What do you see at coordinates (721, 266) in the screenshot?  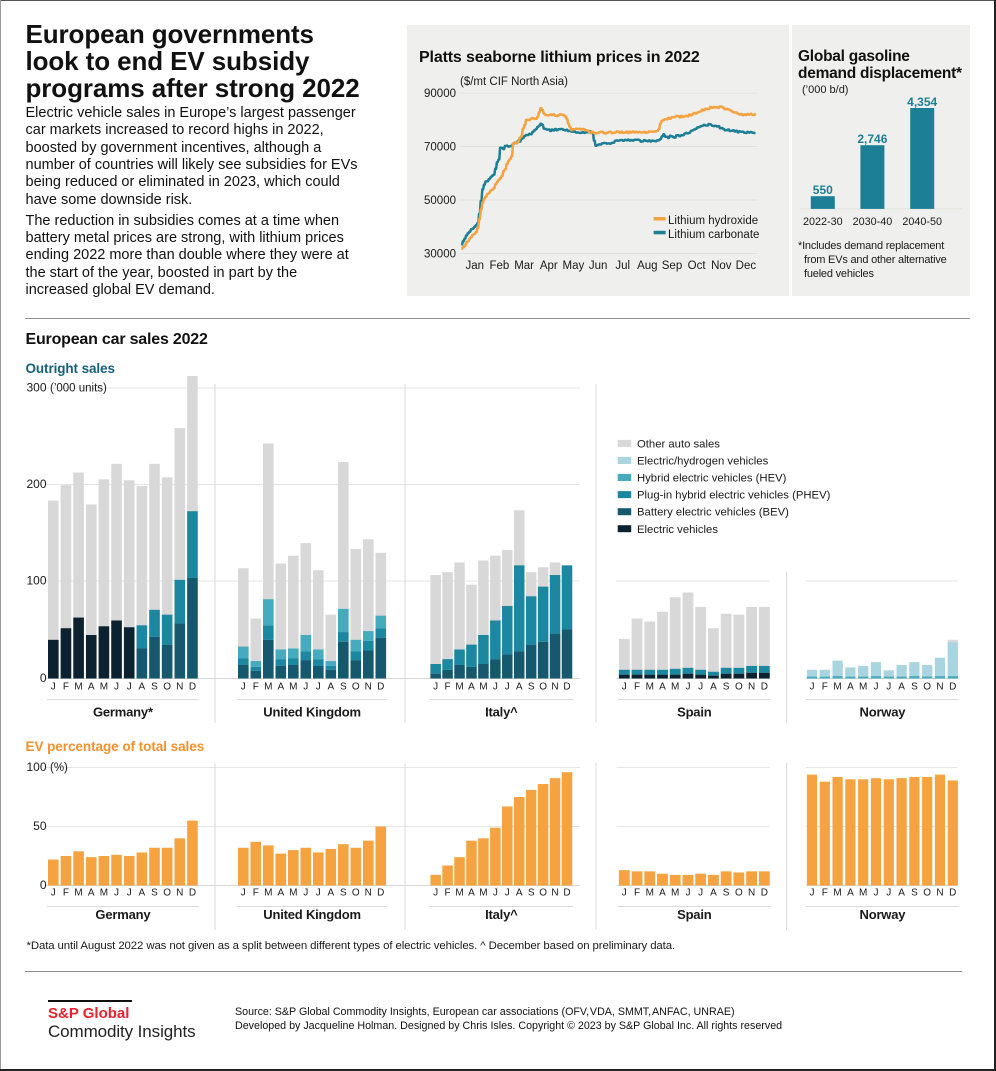 I see `svg-text: Nov` at bounding box center [721, 266].